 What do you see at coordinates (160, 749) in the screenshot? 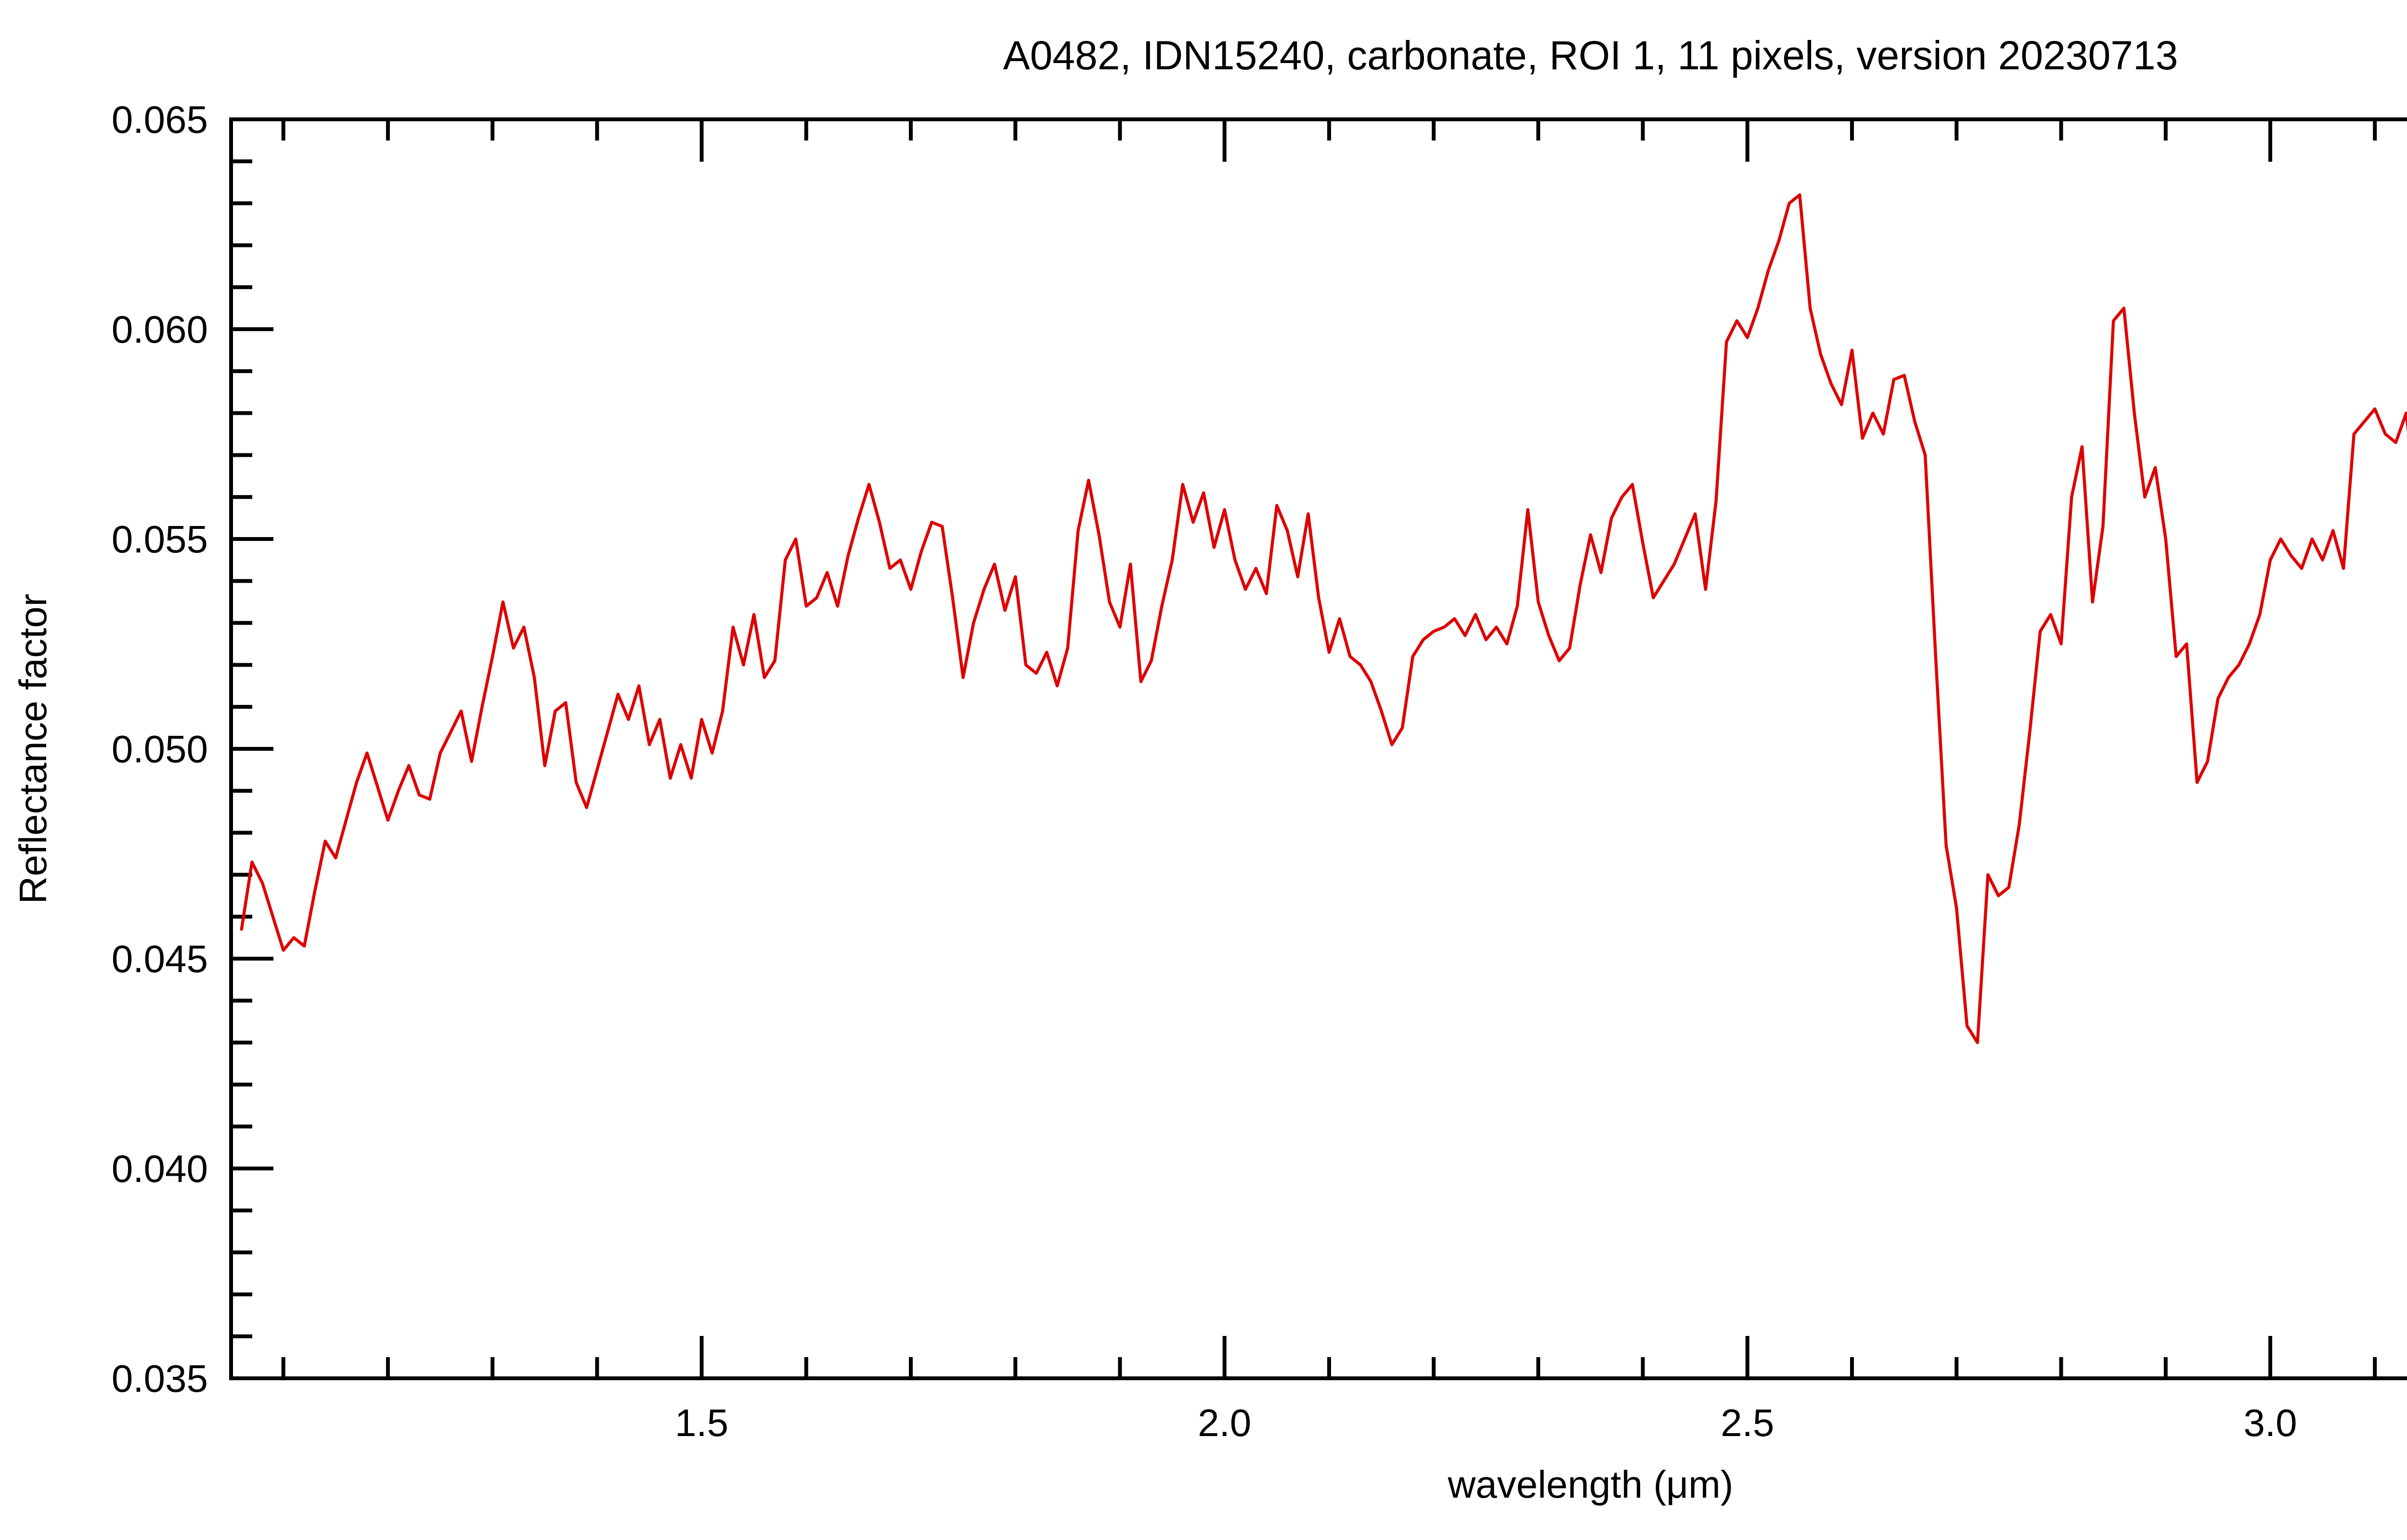
I see `y-tick-label: 0.050` at bounding box center [160, 749].